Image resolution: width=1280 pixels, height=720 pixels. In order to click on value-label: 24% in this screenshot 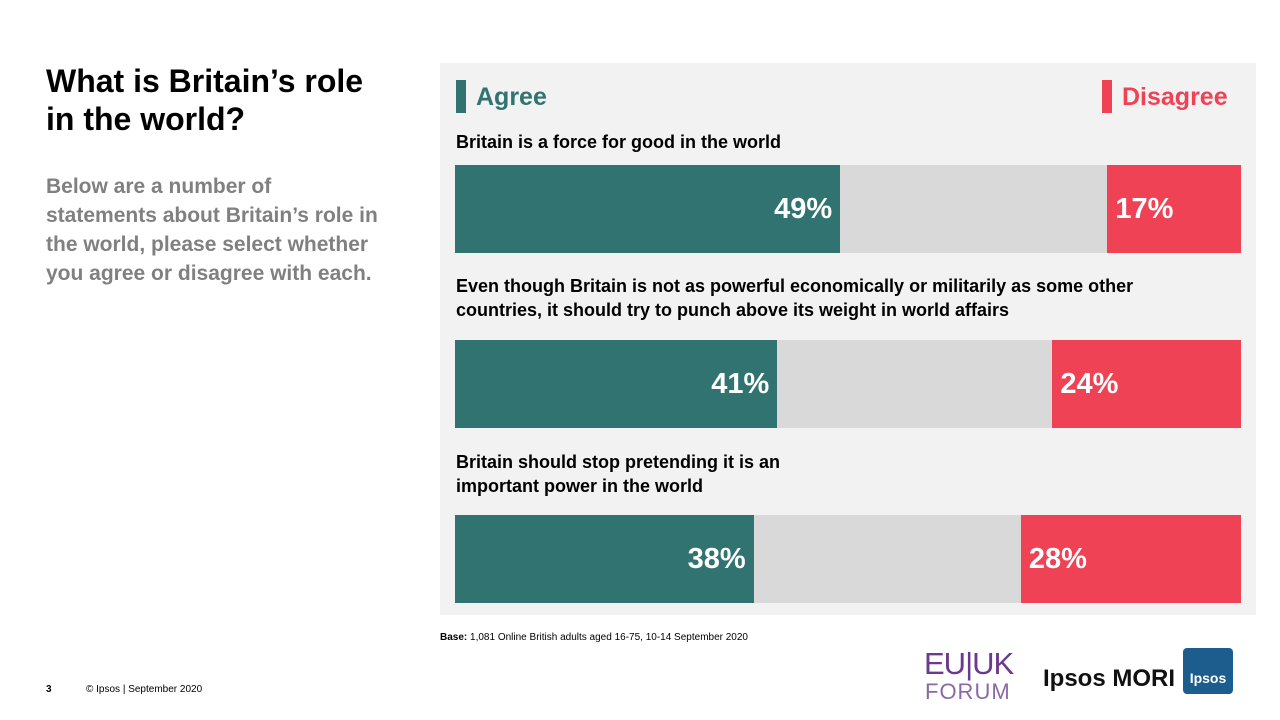, I will do `click(1089, 384)`.